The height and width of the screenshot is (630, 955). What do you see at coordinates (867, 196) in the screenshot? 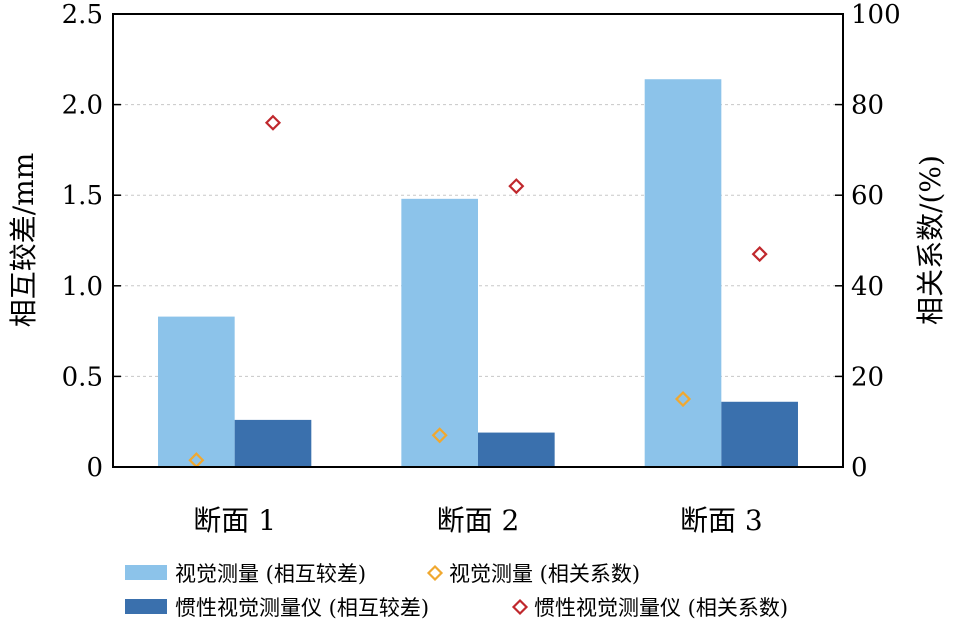
I see `right-tick-label: 60` at bounding box center [867, 196].